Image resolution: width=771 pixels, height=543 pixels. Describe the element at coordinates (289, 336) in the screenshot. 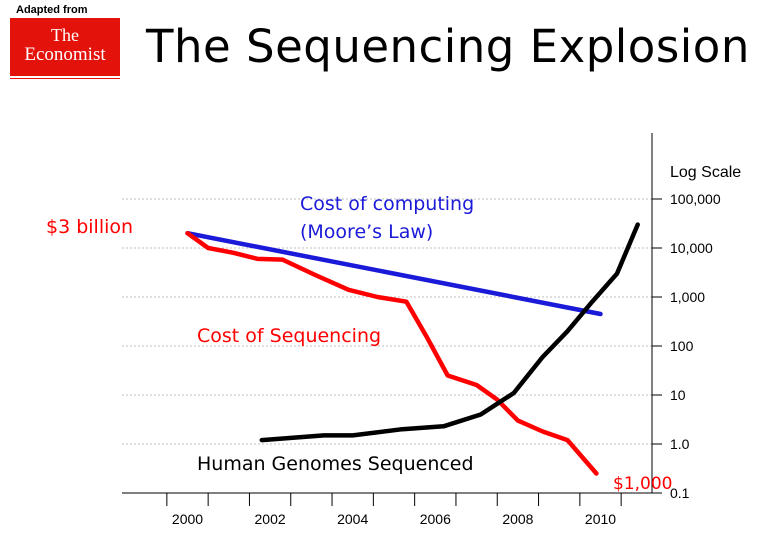

I see `sequencing-label: Cost of Sequencing` at that location.